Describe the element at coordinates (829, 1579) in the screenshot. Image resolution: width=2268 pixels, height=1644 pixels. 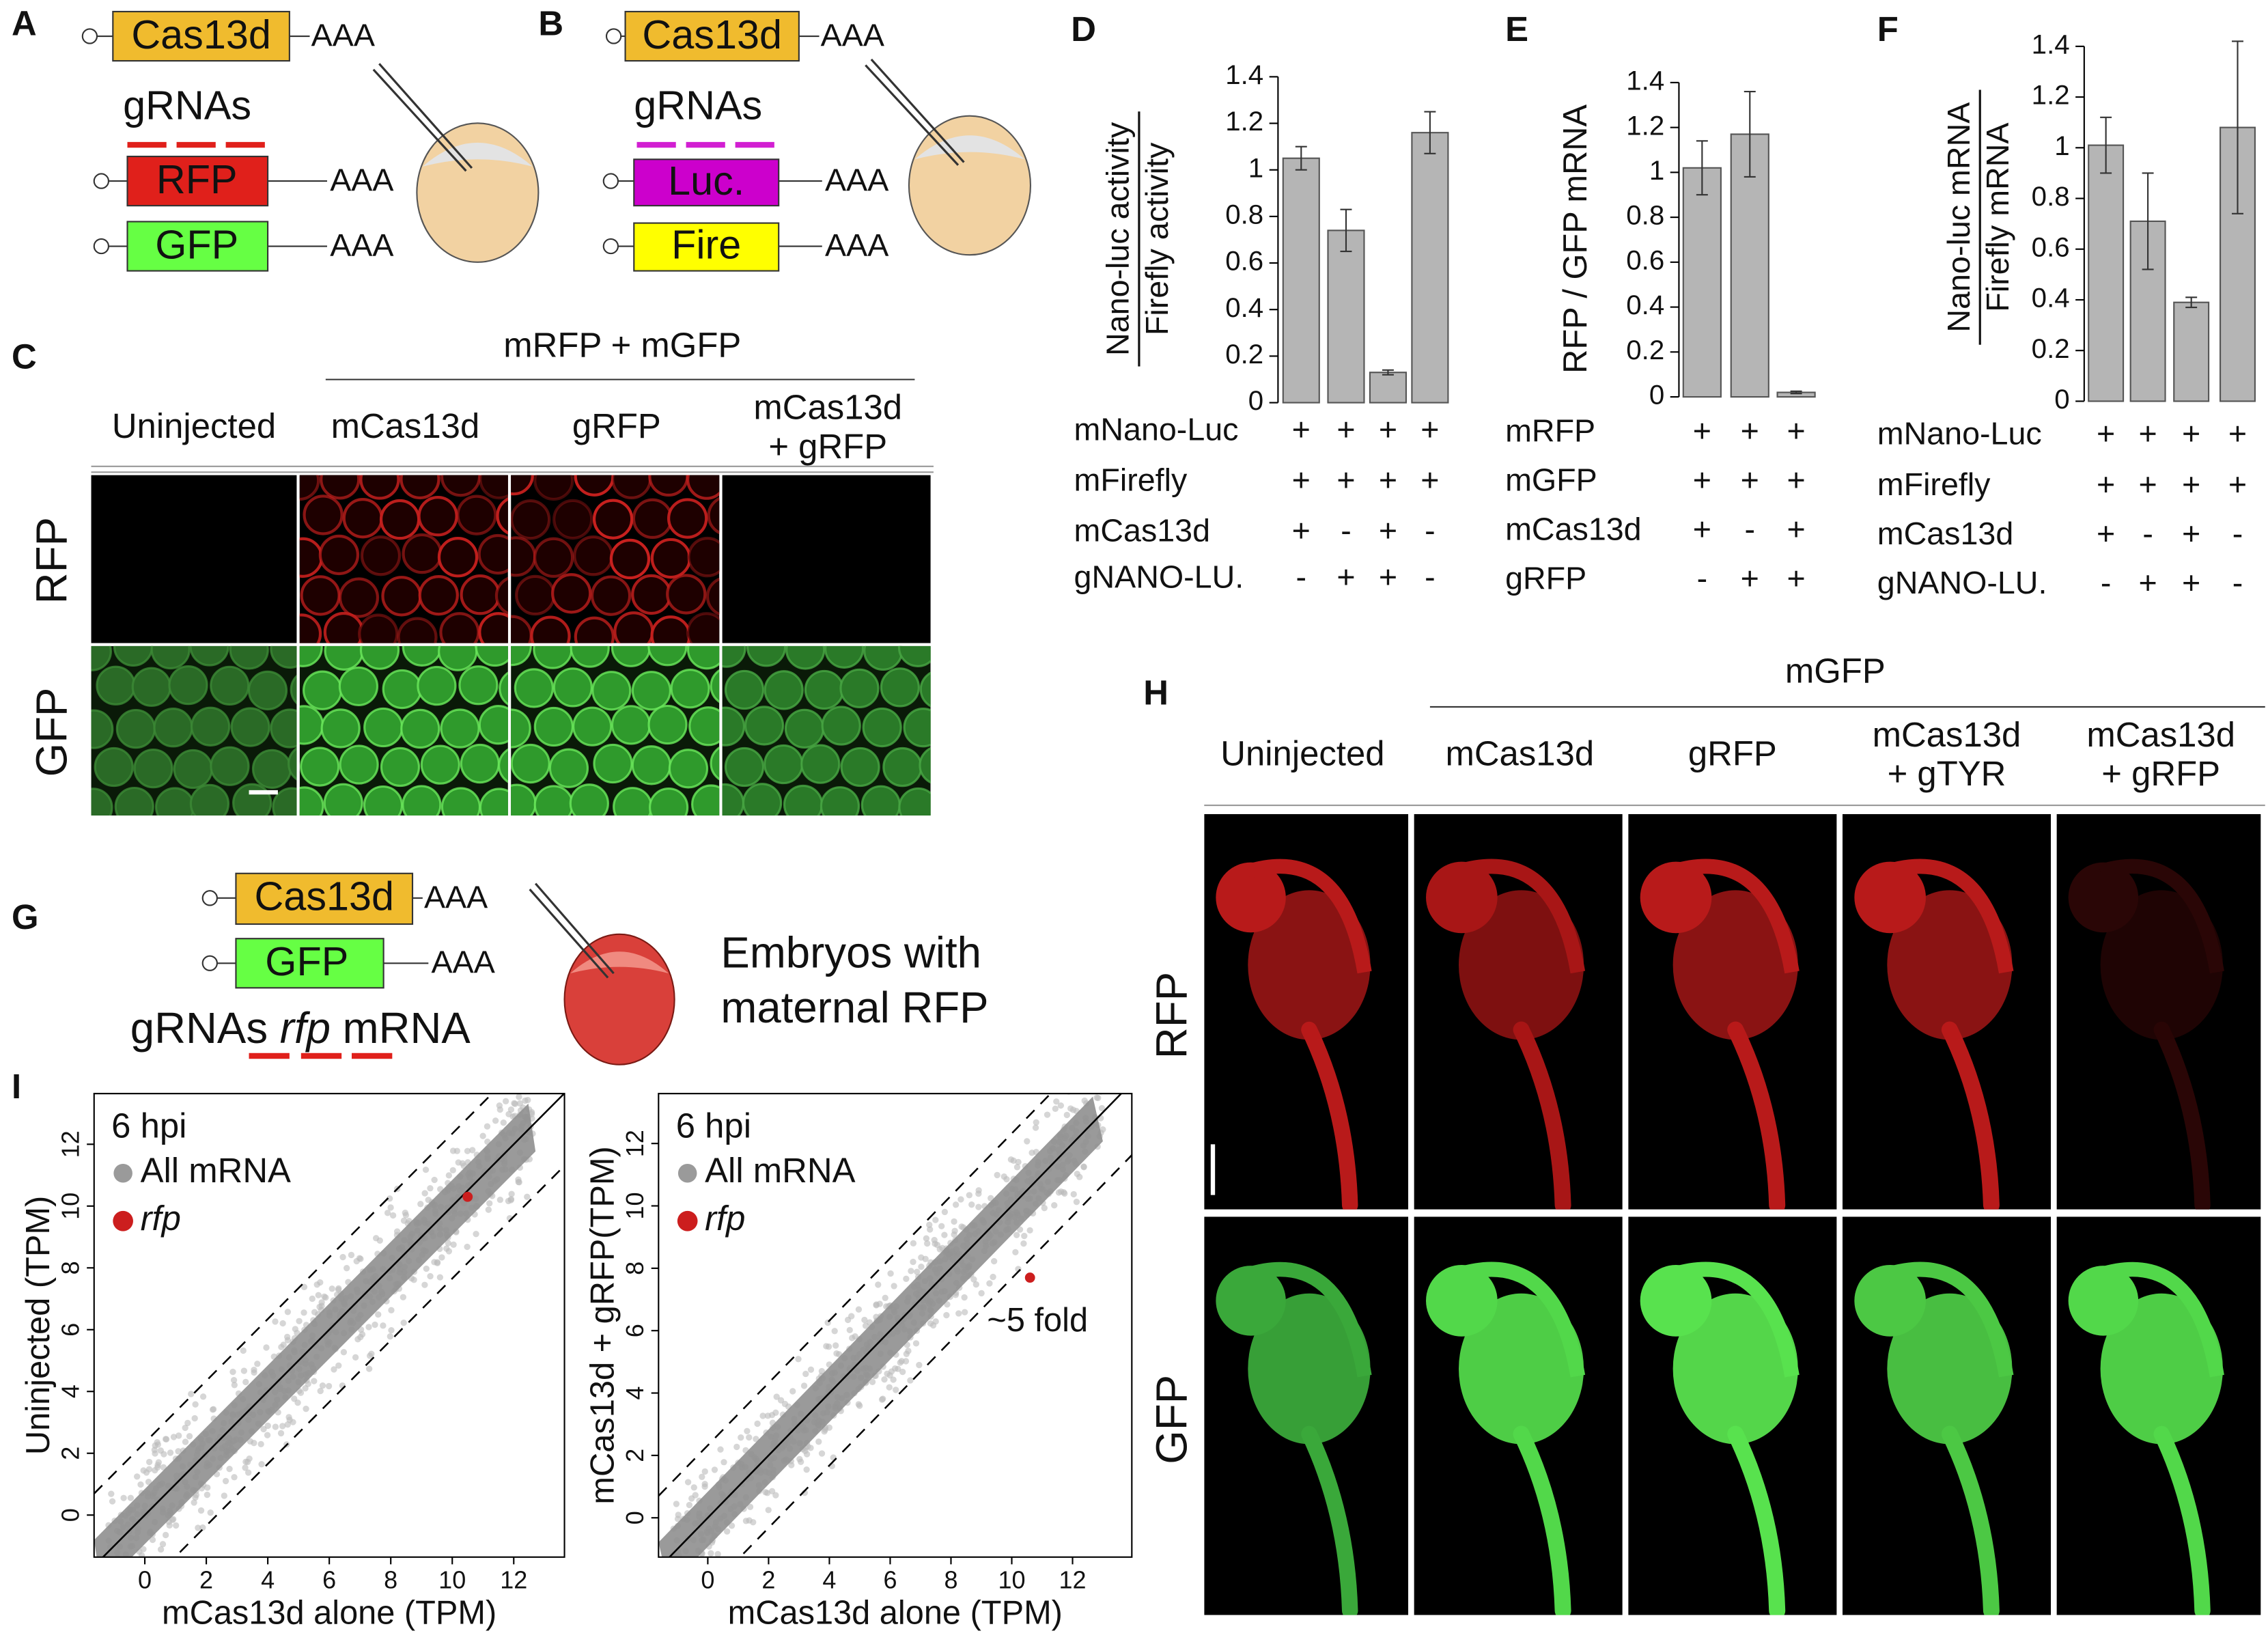
I see `x-tick-label: 4` at that location.